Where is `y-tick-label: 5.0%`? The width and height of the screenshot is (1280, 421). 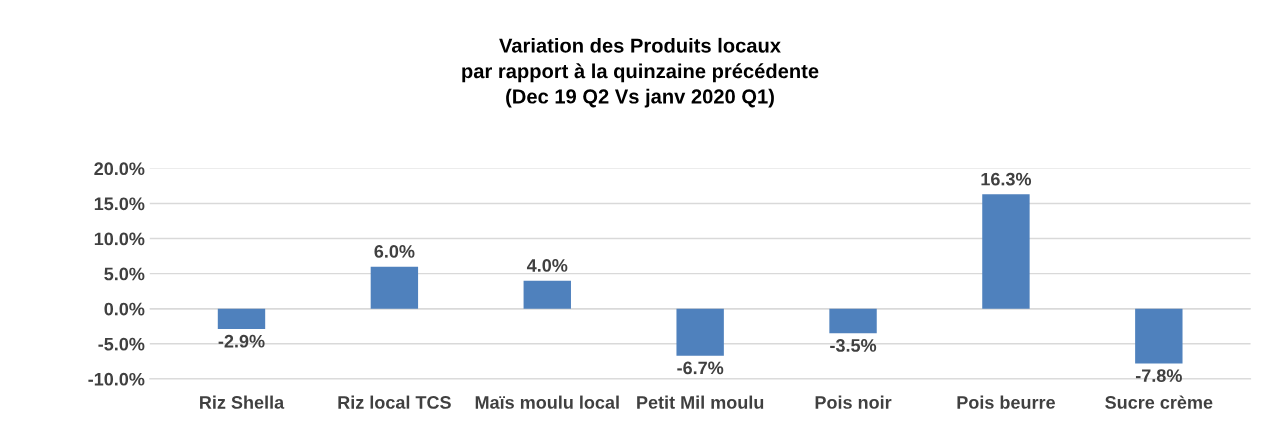 y-tick-label: 5.0% is located at coordinates (124, 274).